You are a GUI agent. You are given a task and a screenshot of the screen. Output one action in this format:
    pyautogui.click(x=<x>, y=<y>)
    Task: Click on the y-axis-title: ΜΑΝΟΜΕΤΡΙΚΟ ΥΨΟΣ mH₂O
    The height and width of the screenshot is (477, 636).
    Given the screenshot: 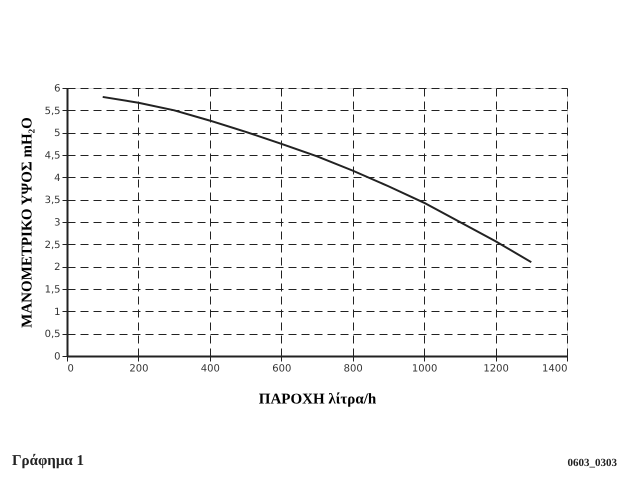 What is the action you would take?
    pyautogui.click(x=28, y=222)
    